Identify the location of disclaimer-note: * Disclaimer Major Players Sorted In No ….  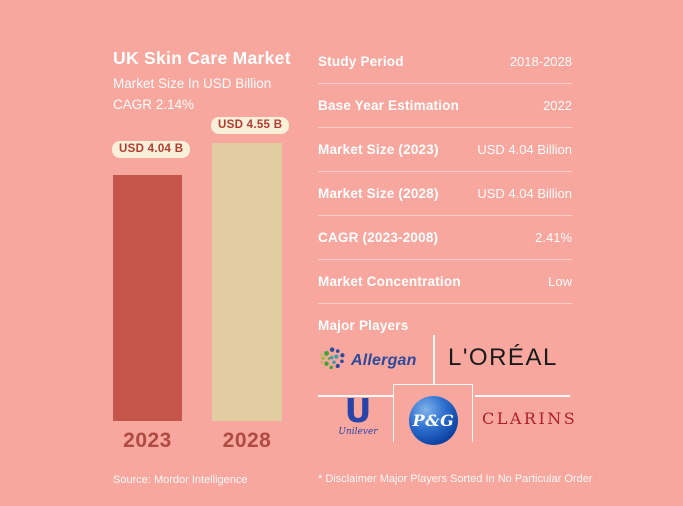
(455, 479).